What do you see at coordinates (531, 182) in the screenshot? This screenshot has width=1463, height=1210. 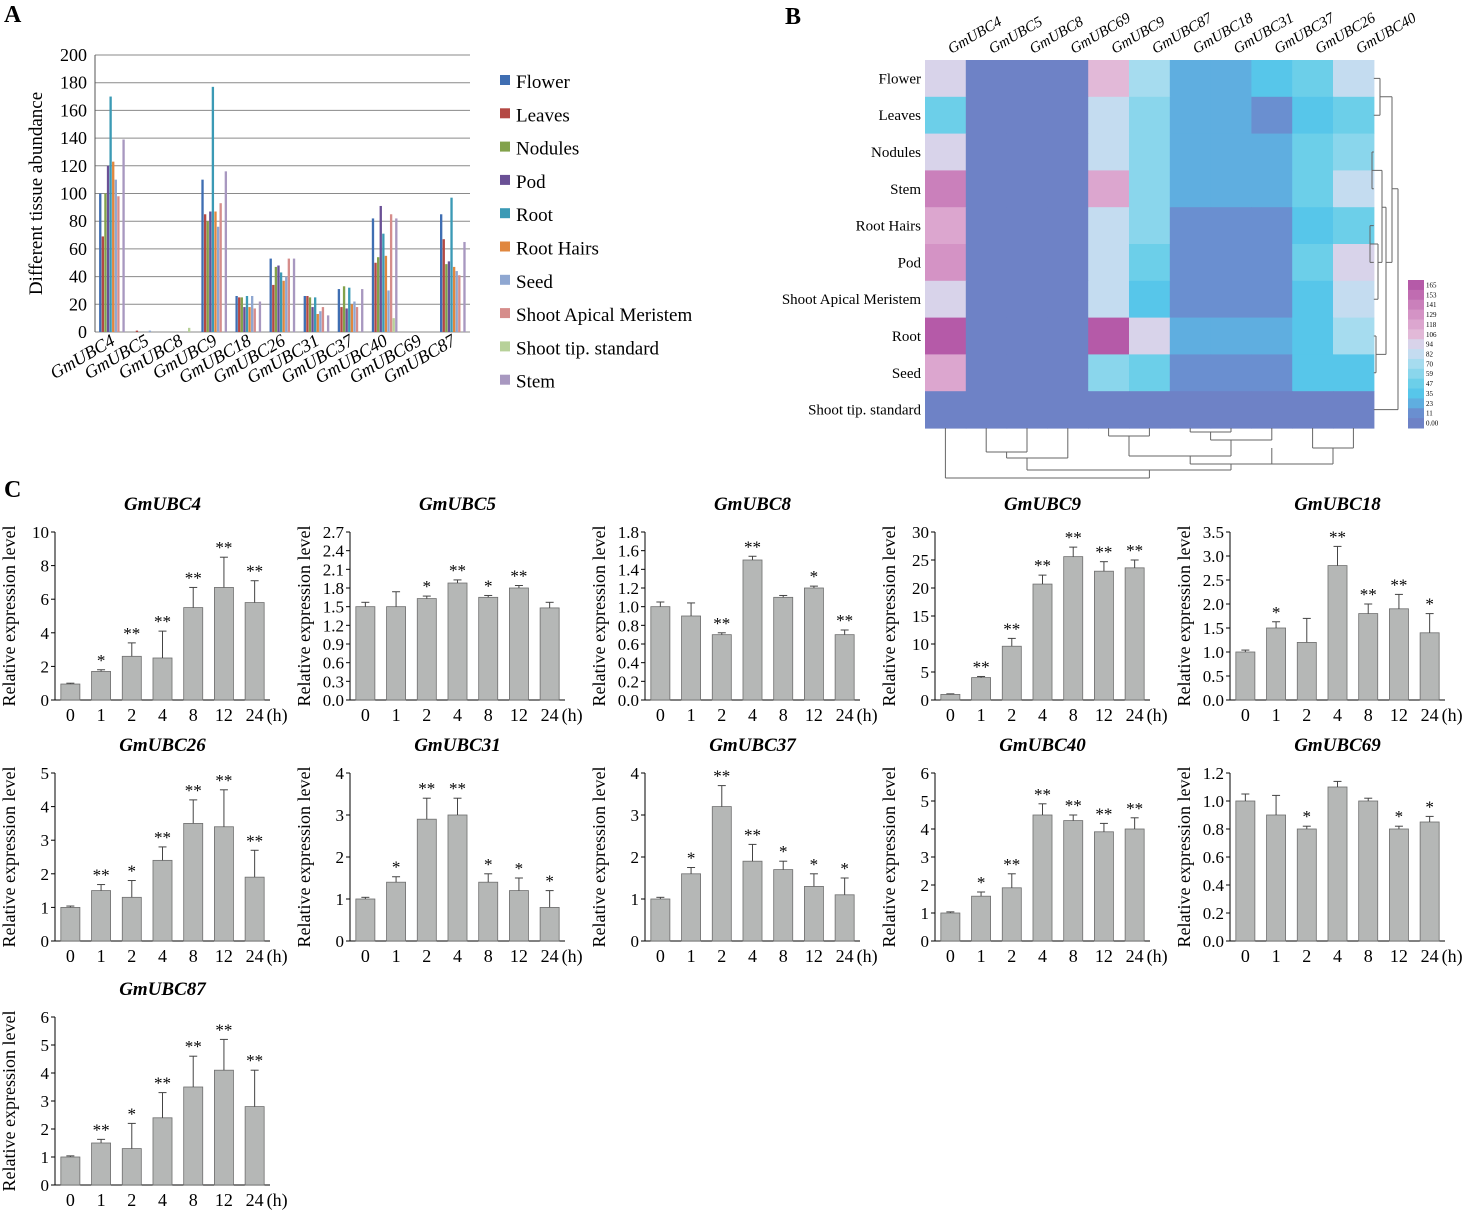 I see `legend-label: Pod` at bounding box center [531, 182].